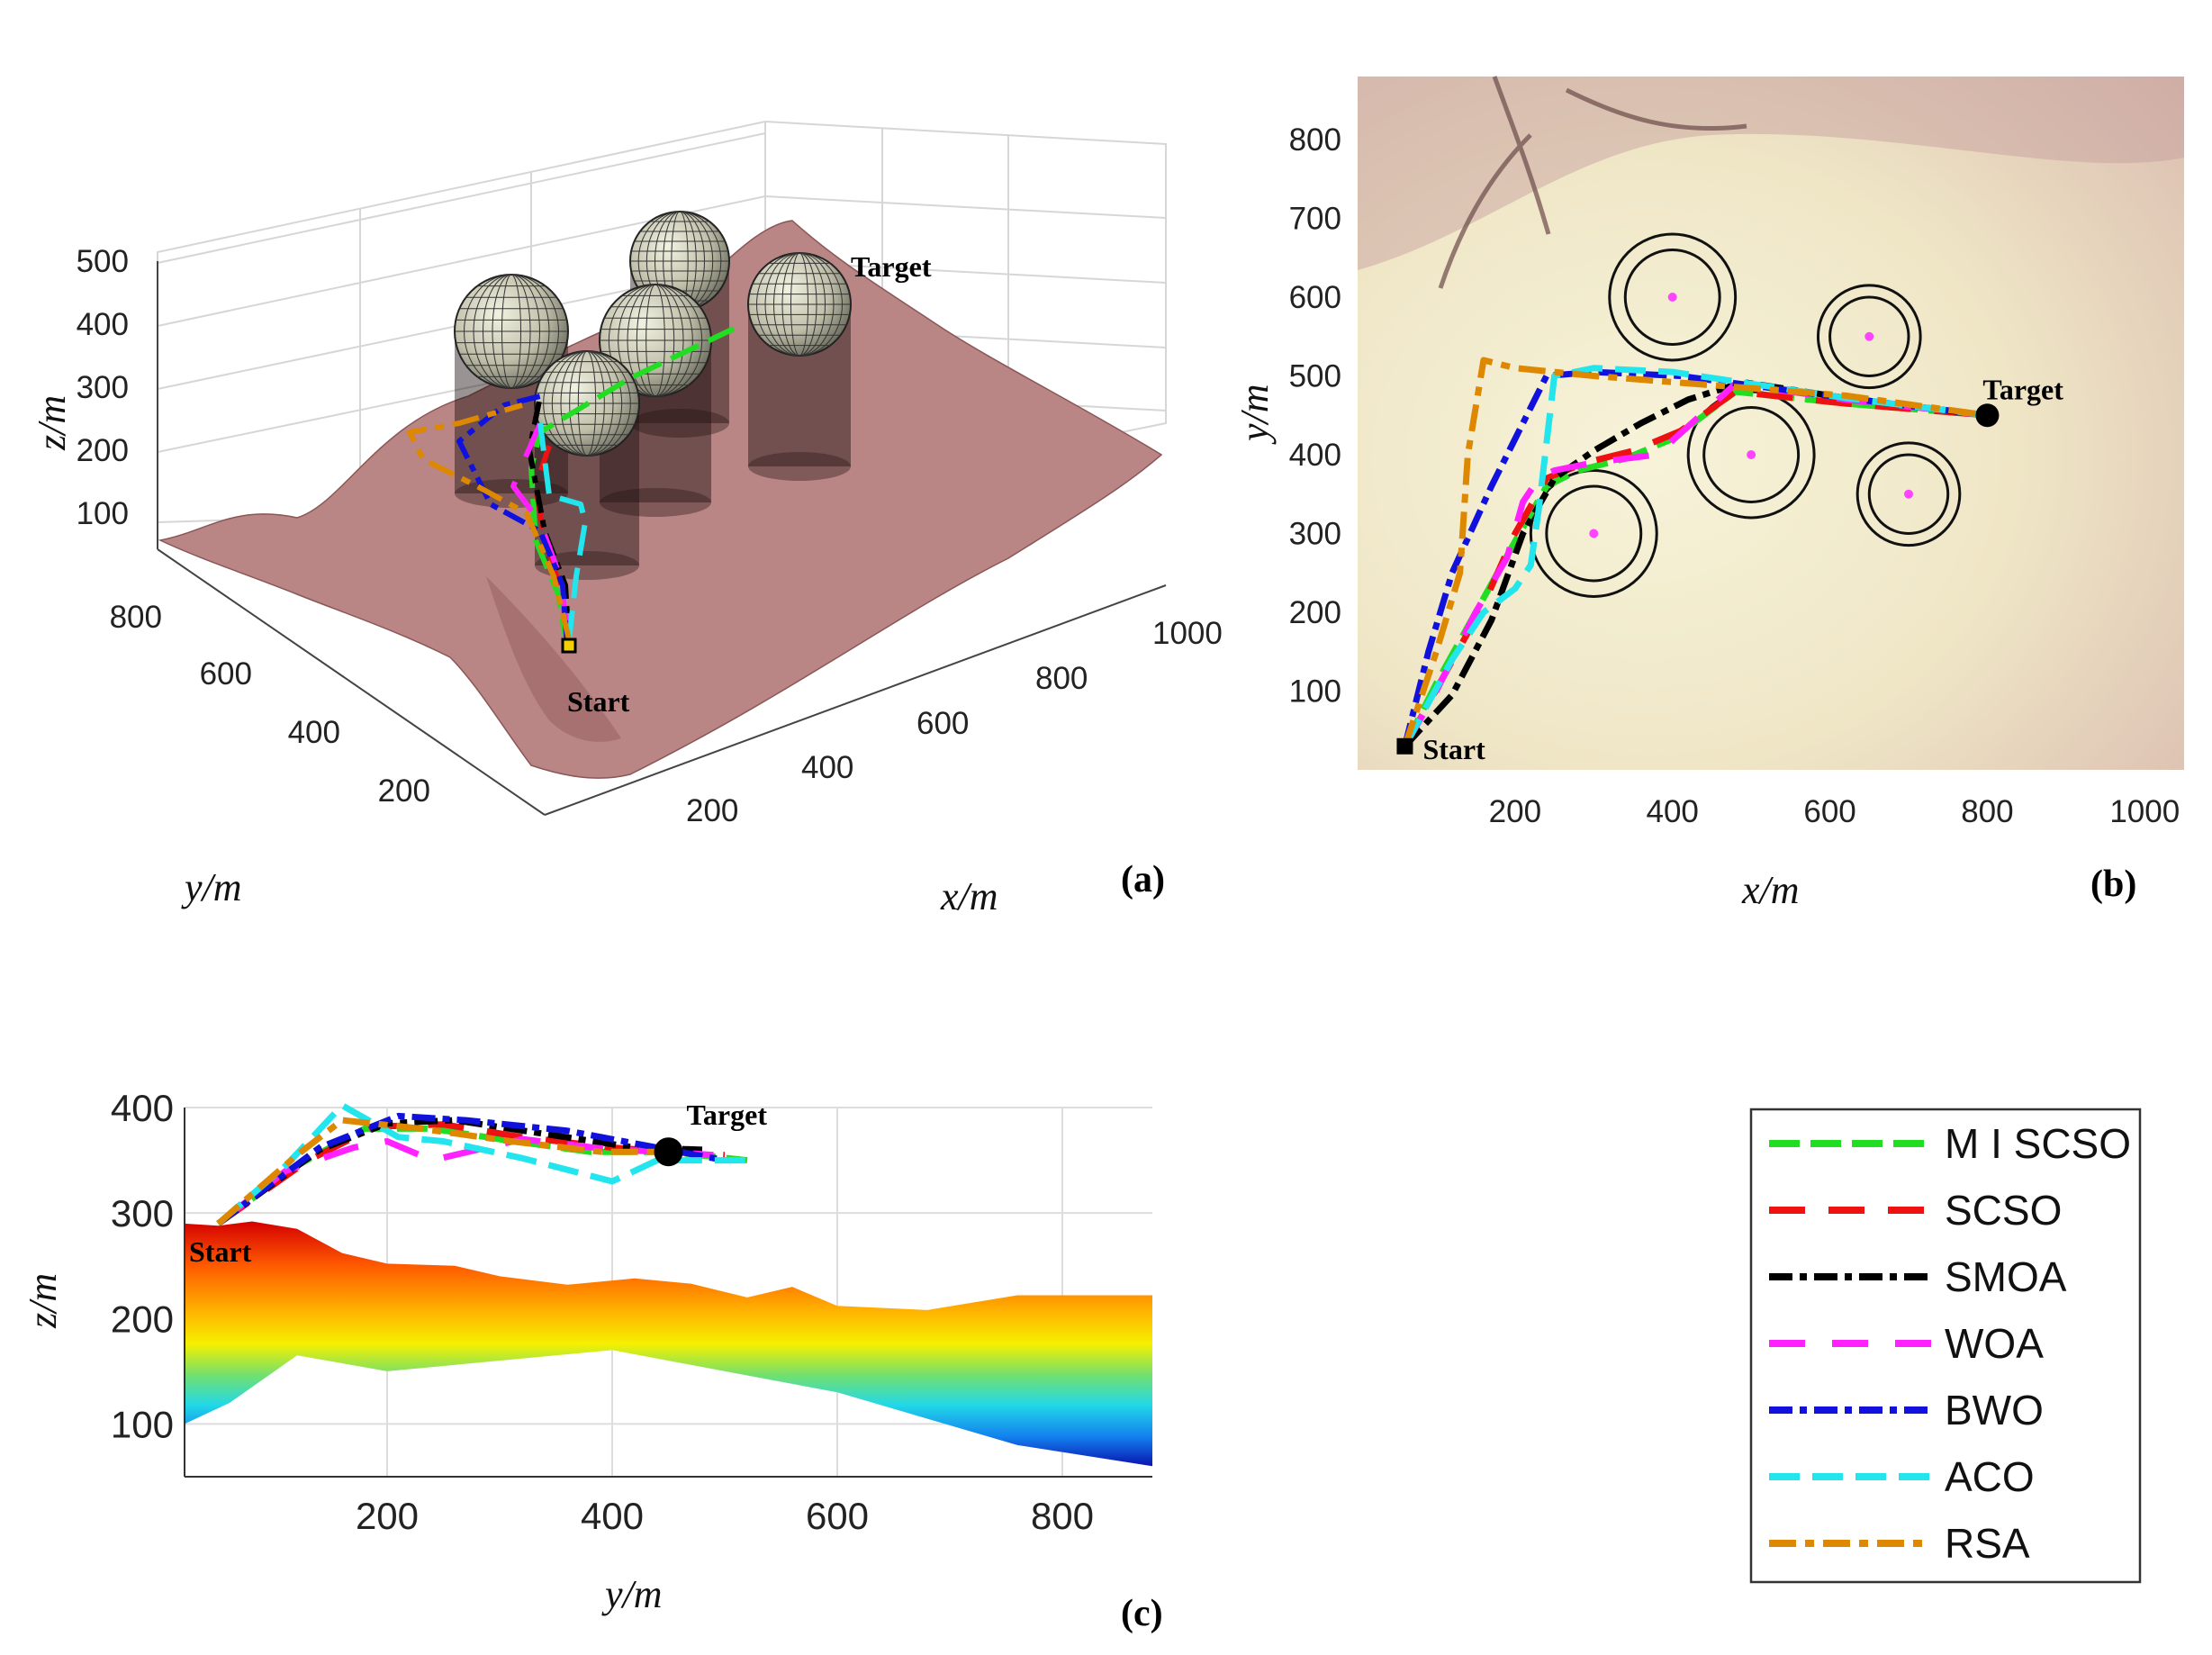  I want to click on c-x-tick-800: 800, so click(1062, 1516).